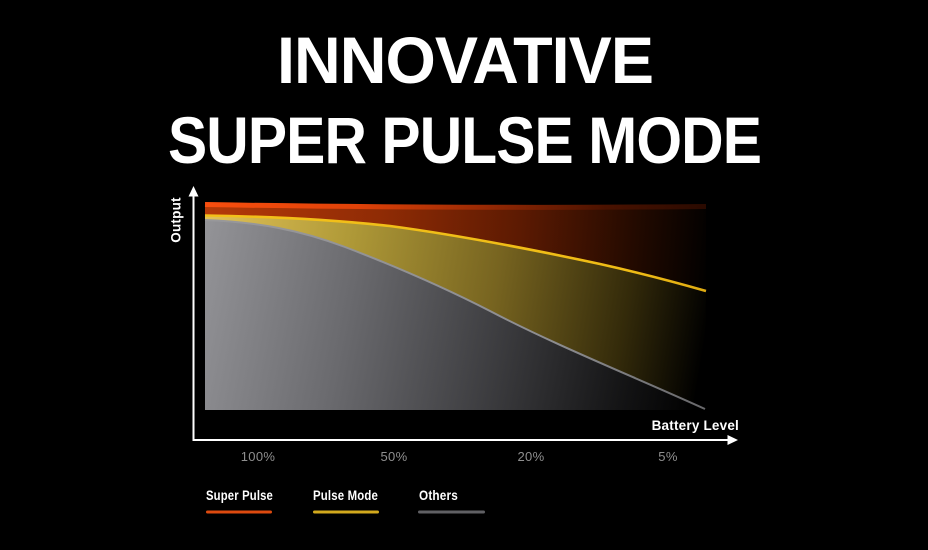 The width and height of the screenshot is (928, 550). I want to click on y-axis-arrowhead-icon, so click(193, 191).